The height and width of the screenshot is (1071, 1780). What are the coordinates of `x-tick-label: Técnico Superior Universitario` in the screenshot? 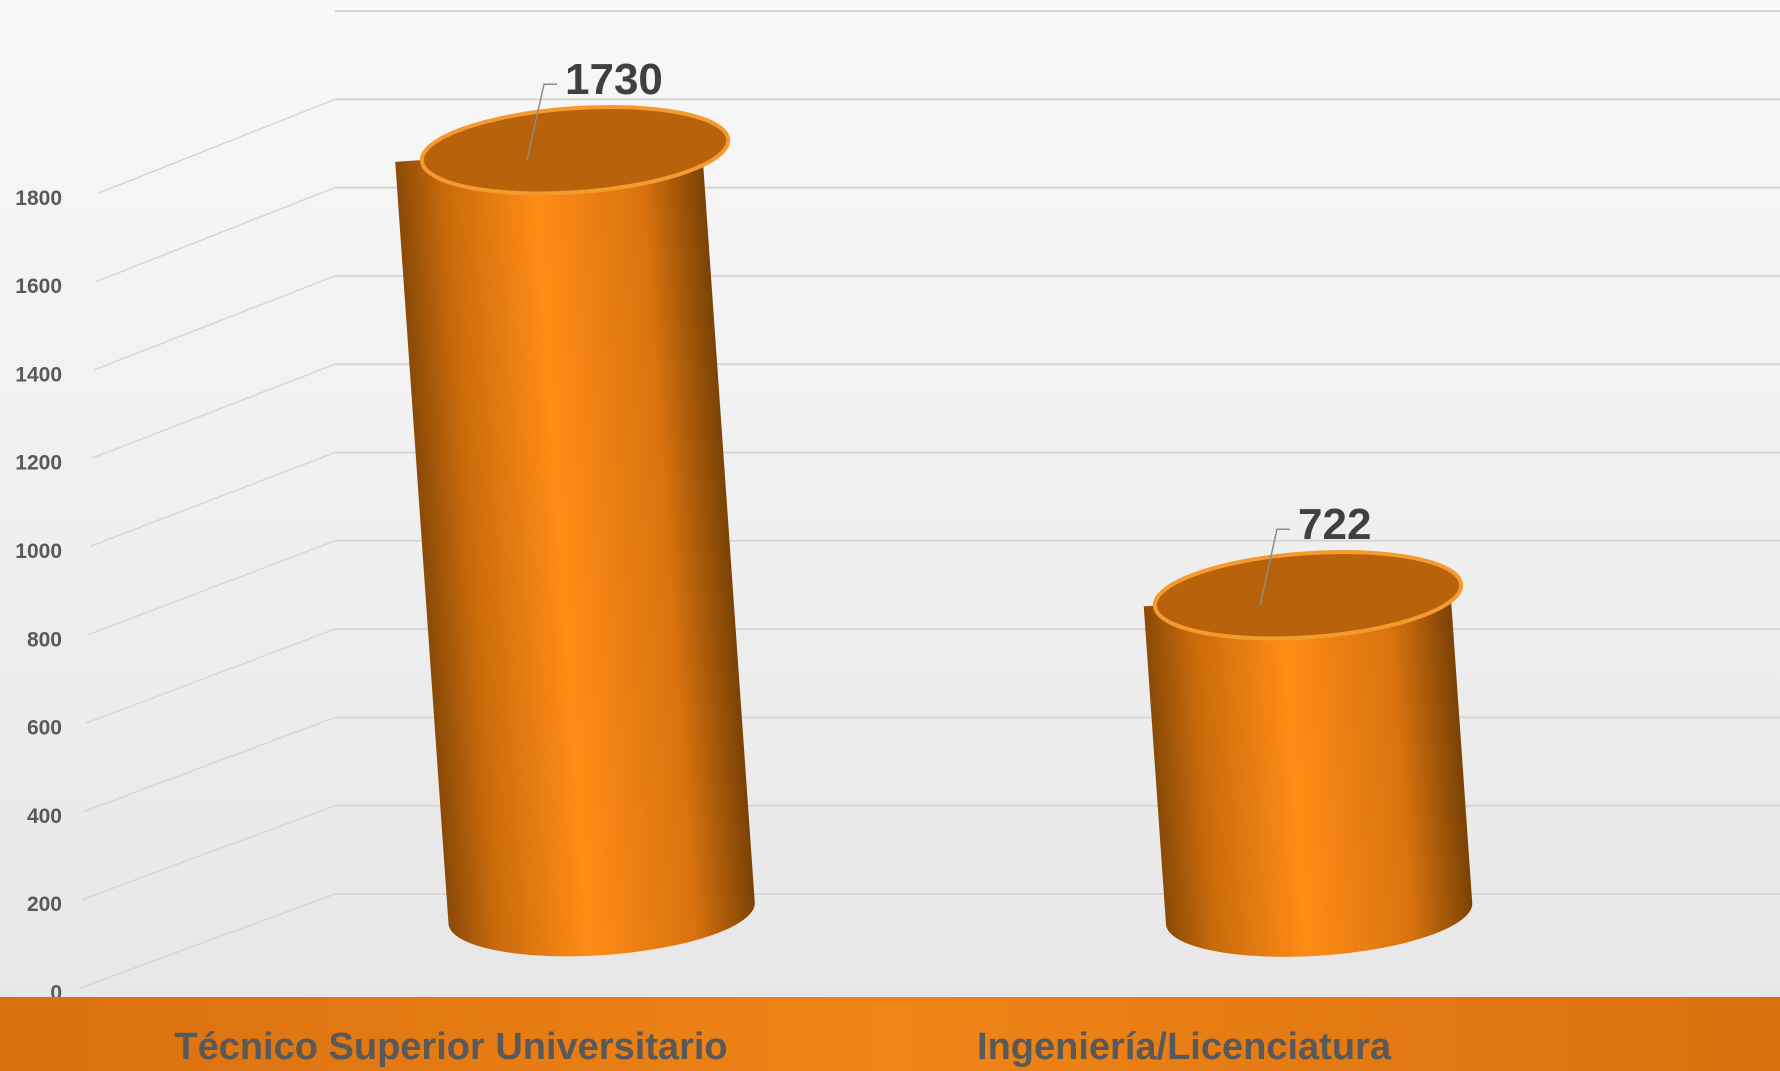 It's located at (450, 1047).